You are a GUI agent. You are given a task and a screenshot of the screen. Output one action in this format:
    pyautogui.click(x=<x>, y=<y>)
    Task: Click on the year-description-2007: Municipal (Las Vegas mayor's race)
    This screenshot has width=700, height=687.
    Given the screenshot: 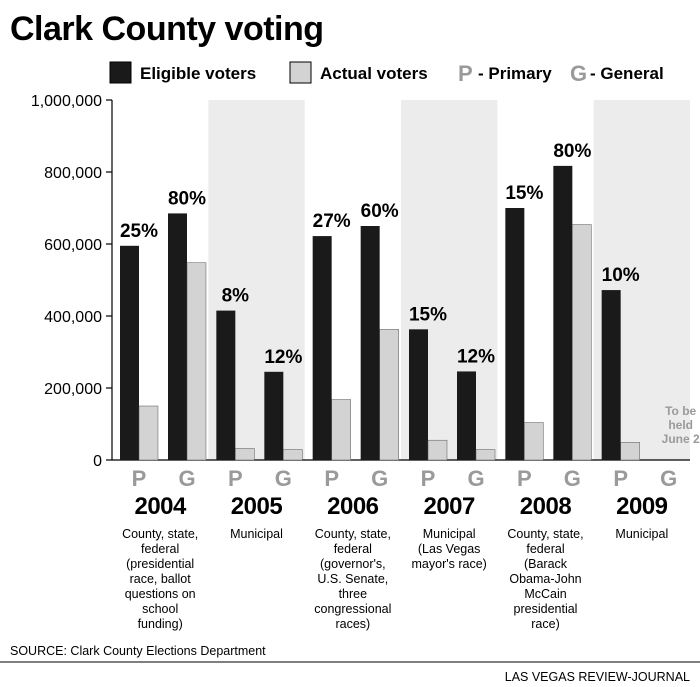 What is the action you would take?
    pyautogui.click(x=449, y=549)
    